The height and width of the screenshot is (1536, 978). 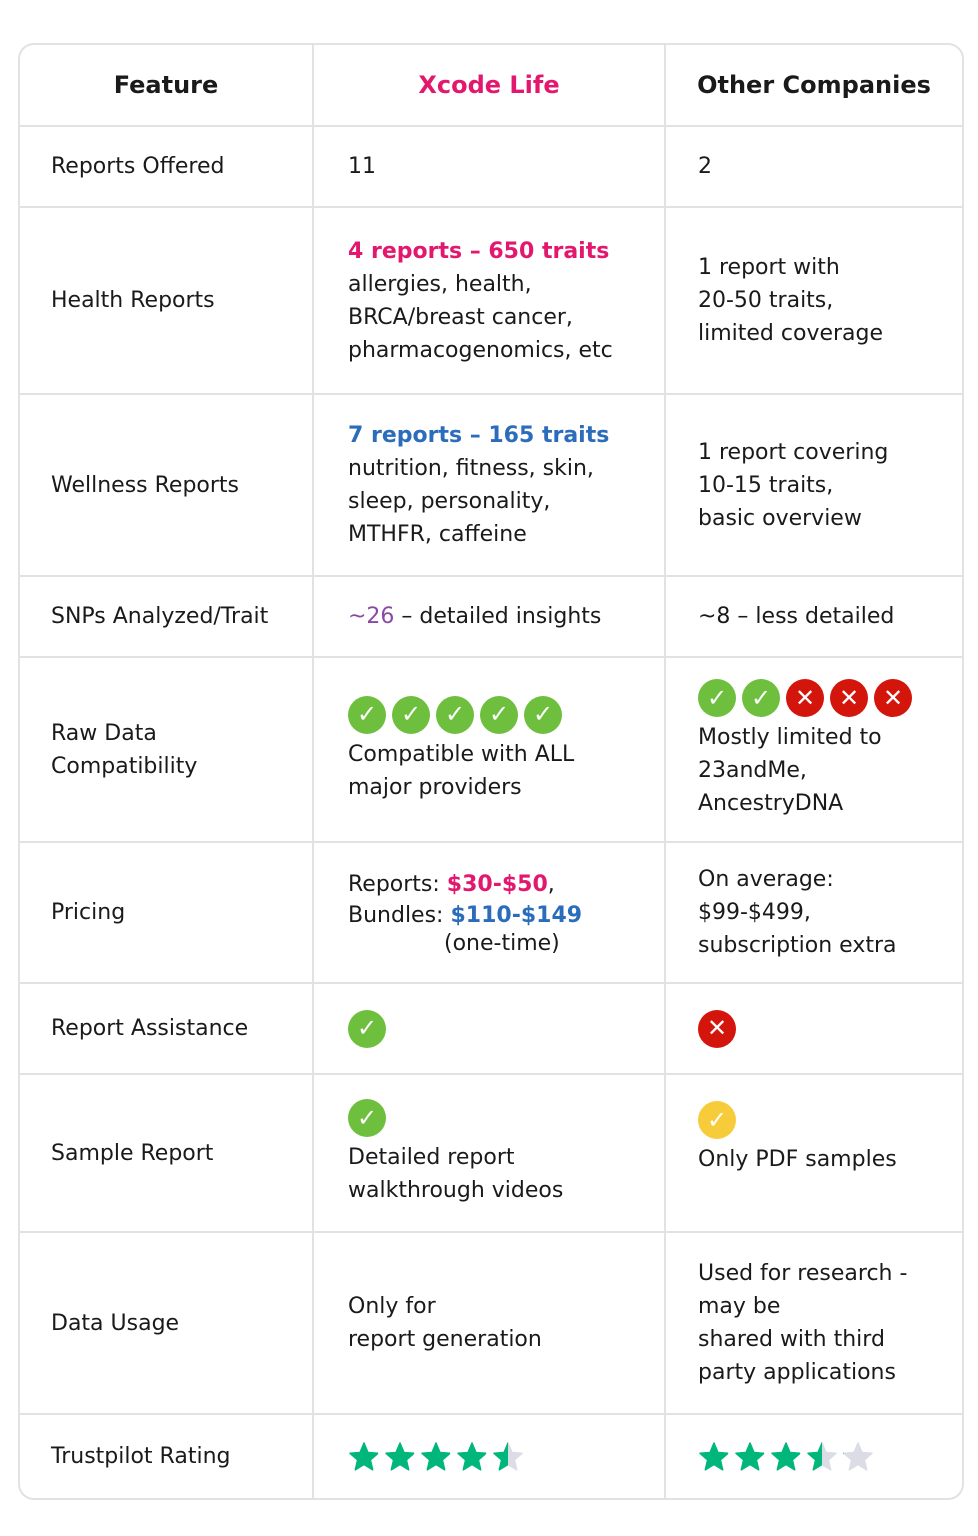 What do you see at coordinates (104, 733) in the screenshot?
I see `line: Raw Data` at bounding box center [104, 733].